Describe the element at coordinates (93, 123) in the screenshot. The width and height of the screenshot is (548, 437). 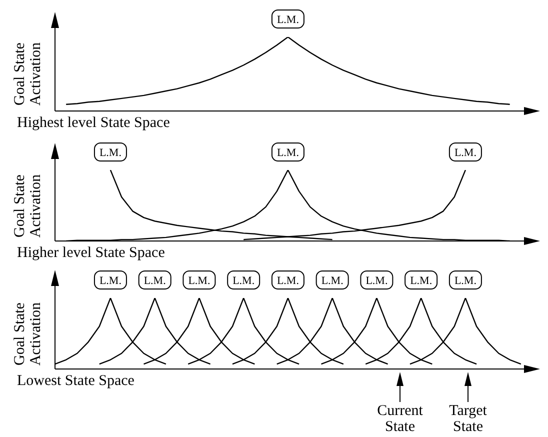
I see `x-axis-title: Highest level State Space` at that location.